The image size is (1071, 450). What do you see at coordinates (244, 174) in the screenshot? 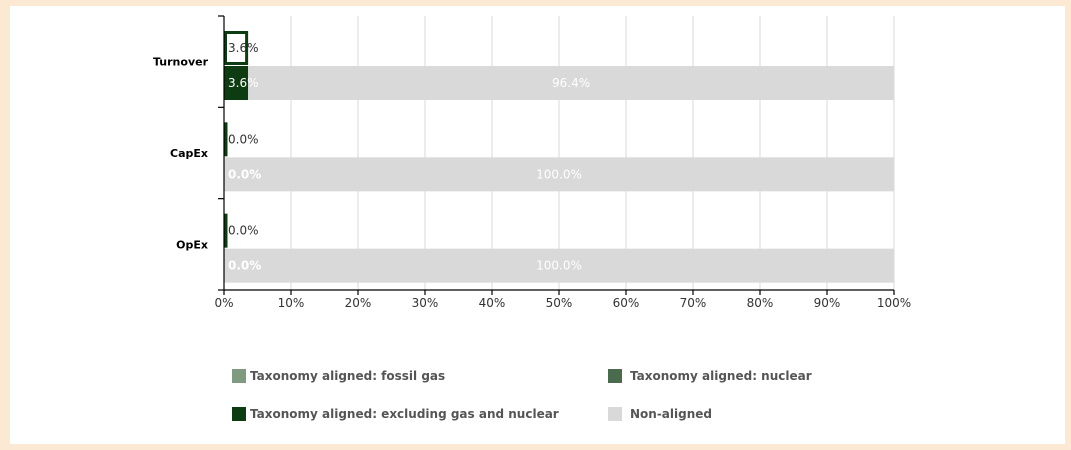
I see `bar-stack-label-aligned-capex: 0.0%` at bounding box center [244, 174].